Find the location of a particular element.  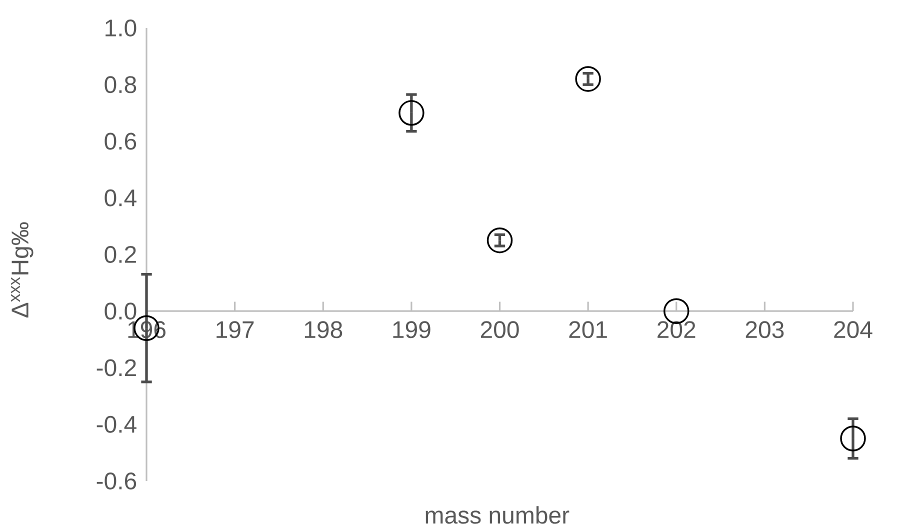

y-tick-label: 0.8 is located at coordinates (120, 85).